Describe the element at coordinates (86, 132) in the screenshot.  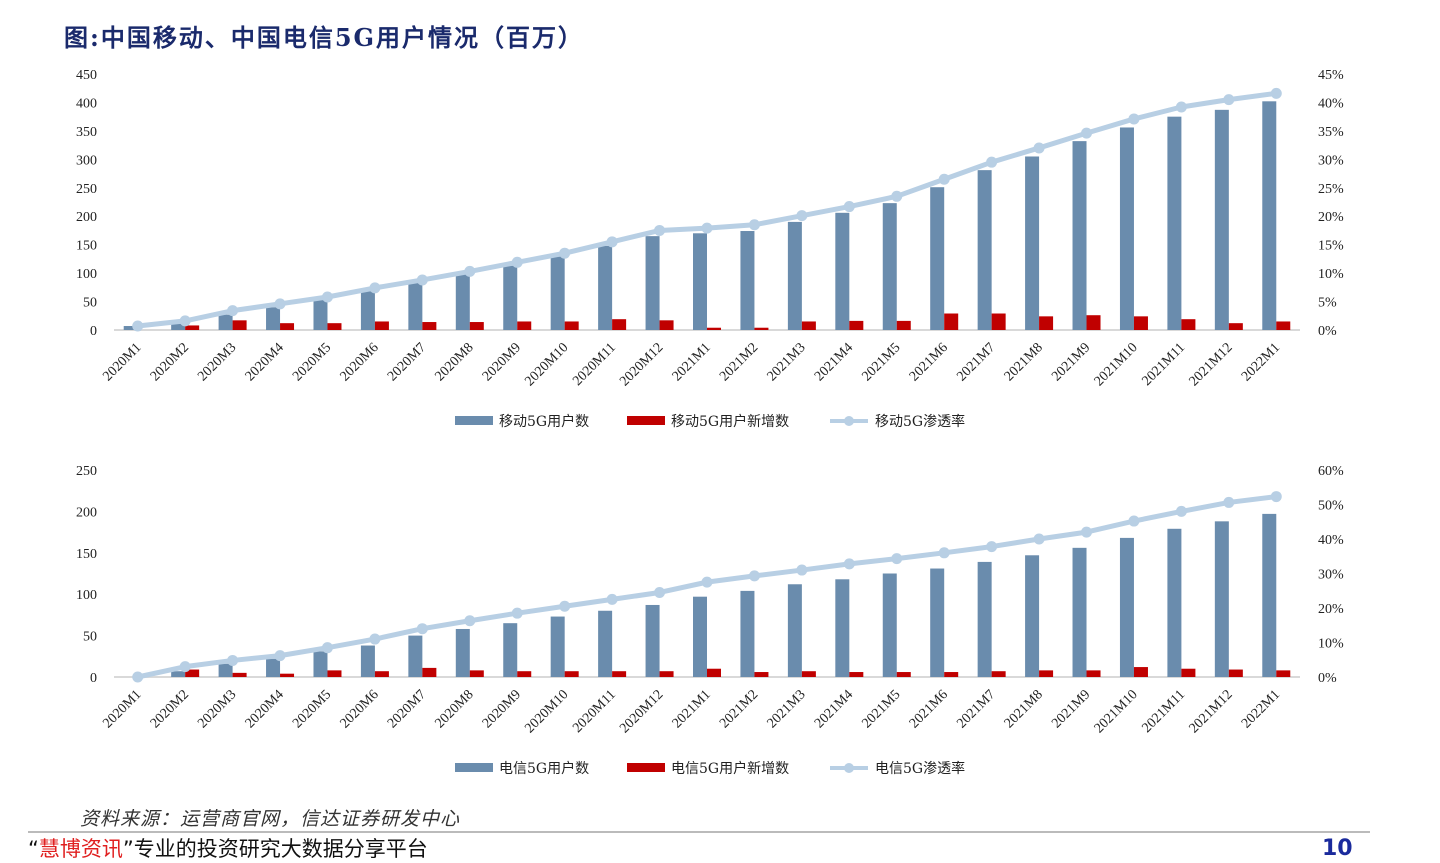
I see `y-tick-label: 350` at that location.